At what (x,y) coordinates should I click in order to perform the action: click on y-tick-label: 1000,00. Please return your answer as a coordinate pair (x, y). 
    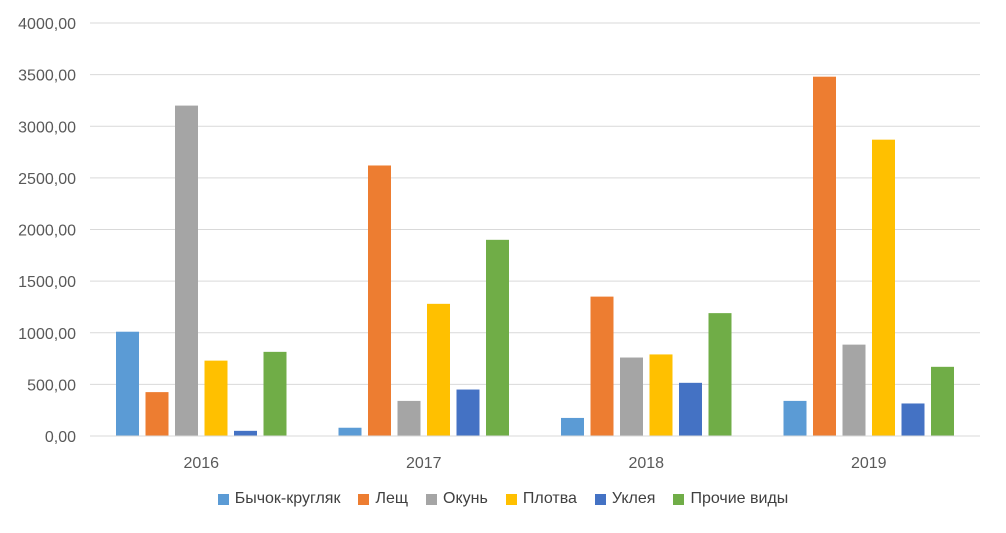
    Looking at the image, I should click on (47, 334).